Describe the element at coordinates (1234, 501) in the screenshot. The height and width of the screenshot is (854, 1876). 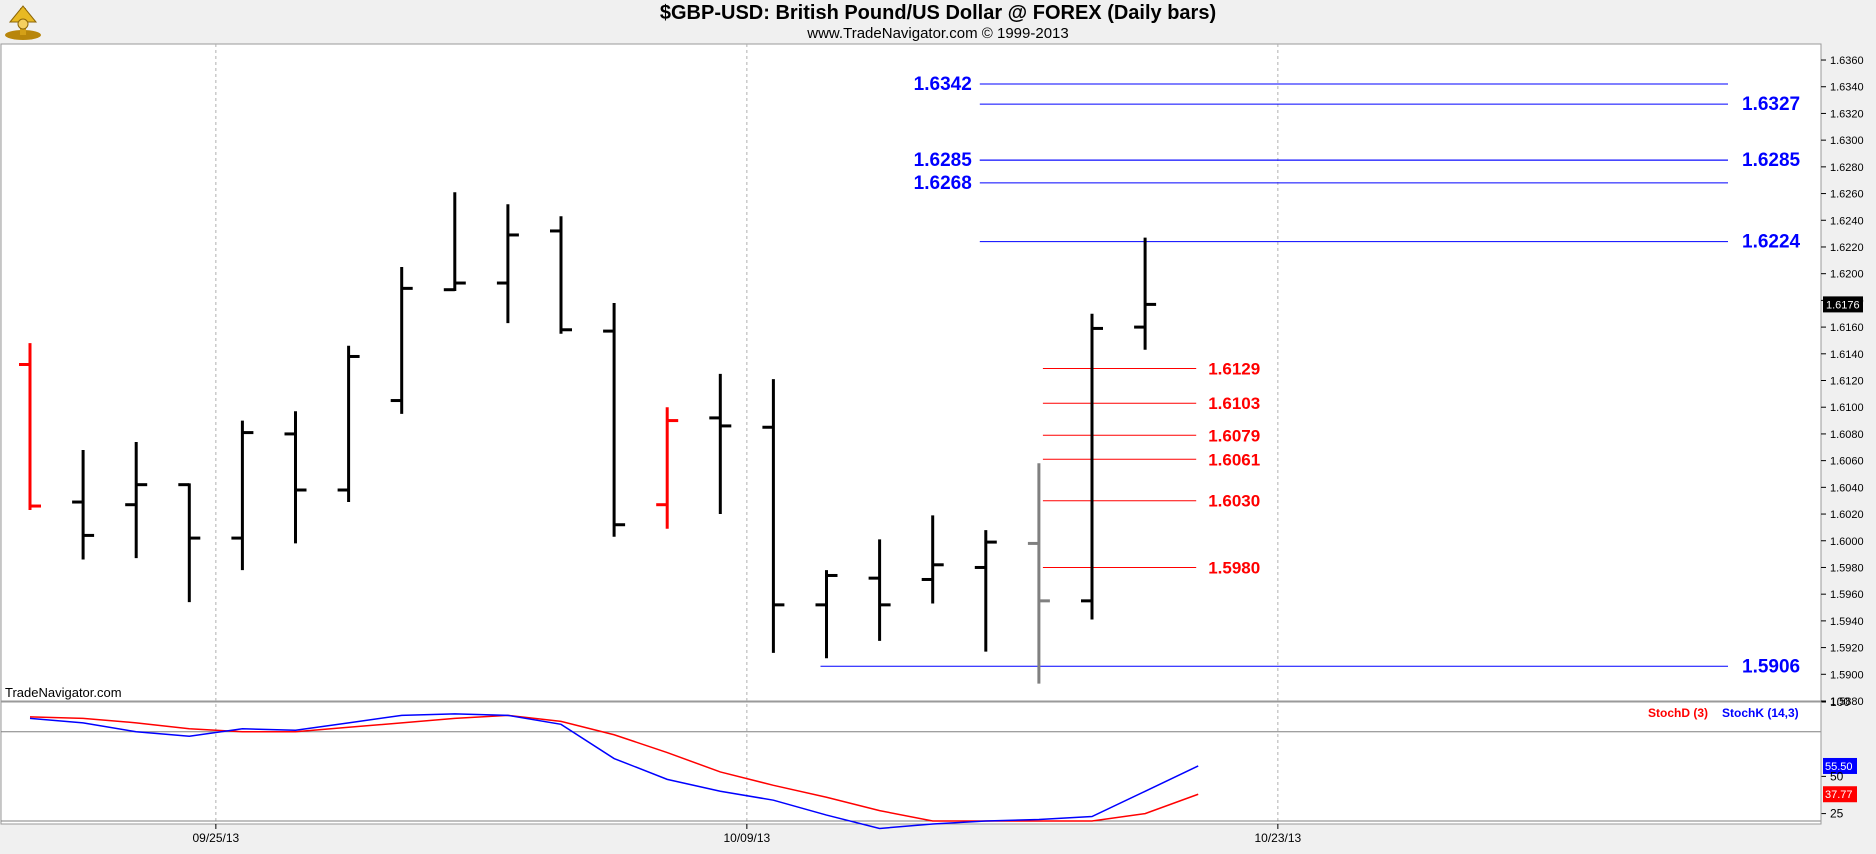
I see `price-level-label: 1.6030` at that location.